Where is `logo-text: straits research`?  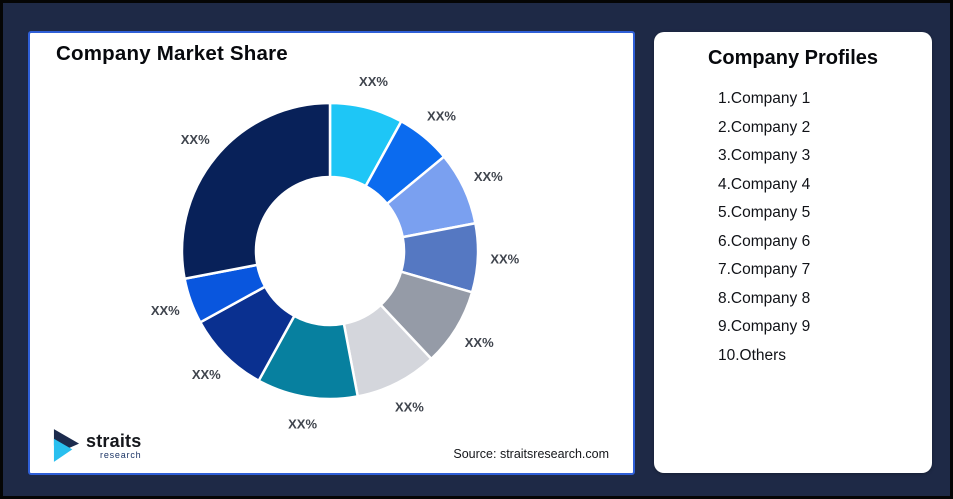 logo-text: straits research is located at coordinates (113, 446).